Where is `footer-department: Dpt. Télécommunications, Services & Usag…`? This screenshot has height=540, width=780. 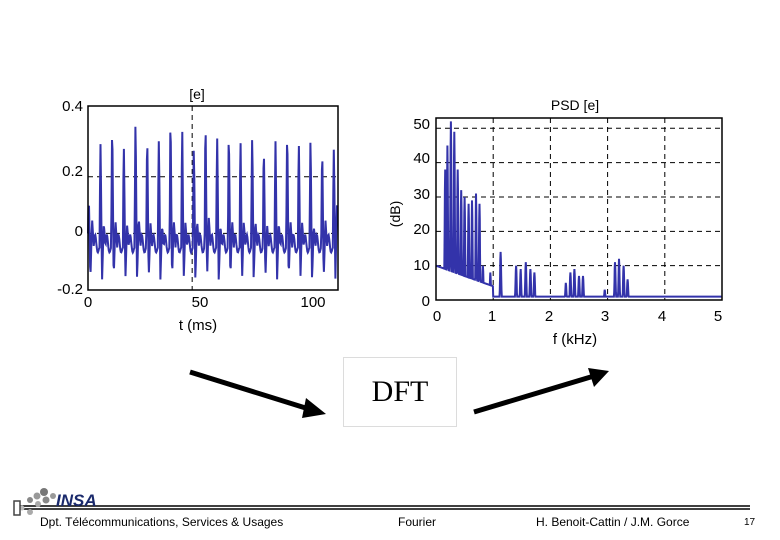
footer-department: Dpt. Télécommunications, Services & Usag… is located at coordinates (162, 522).